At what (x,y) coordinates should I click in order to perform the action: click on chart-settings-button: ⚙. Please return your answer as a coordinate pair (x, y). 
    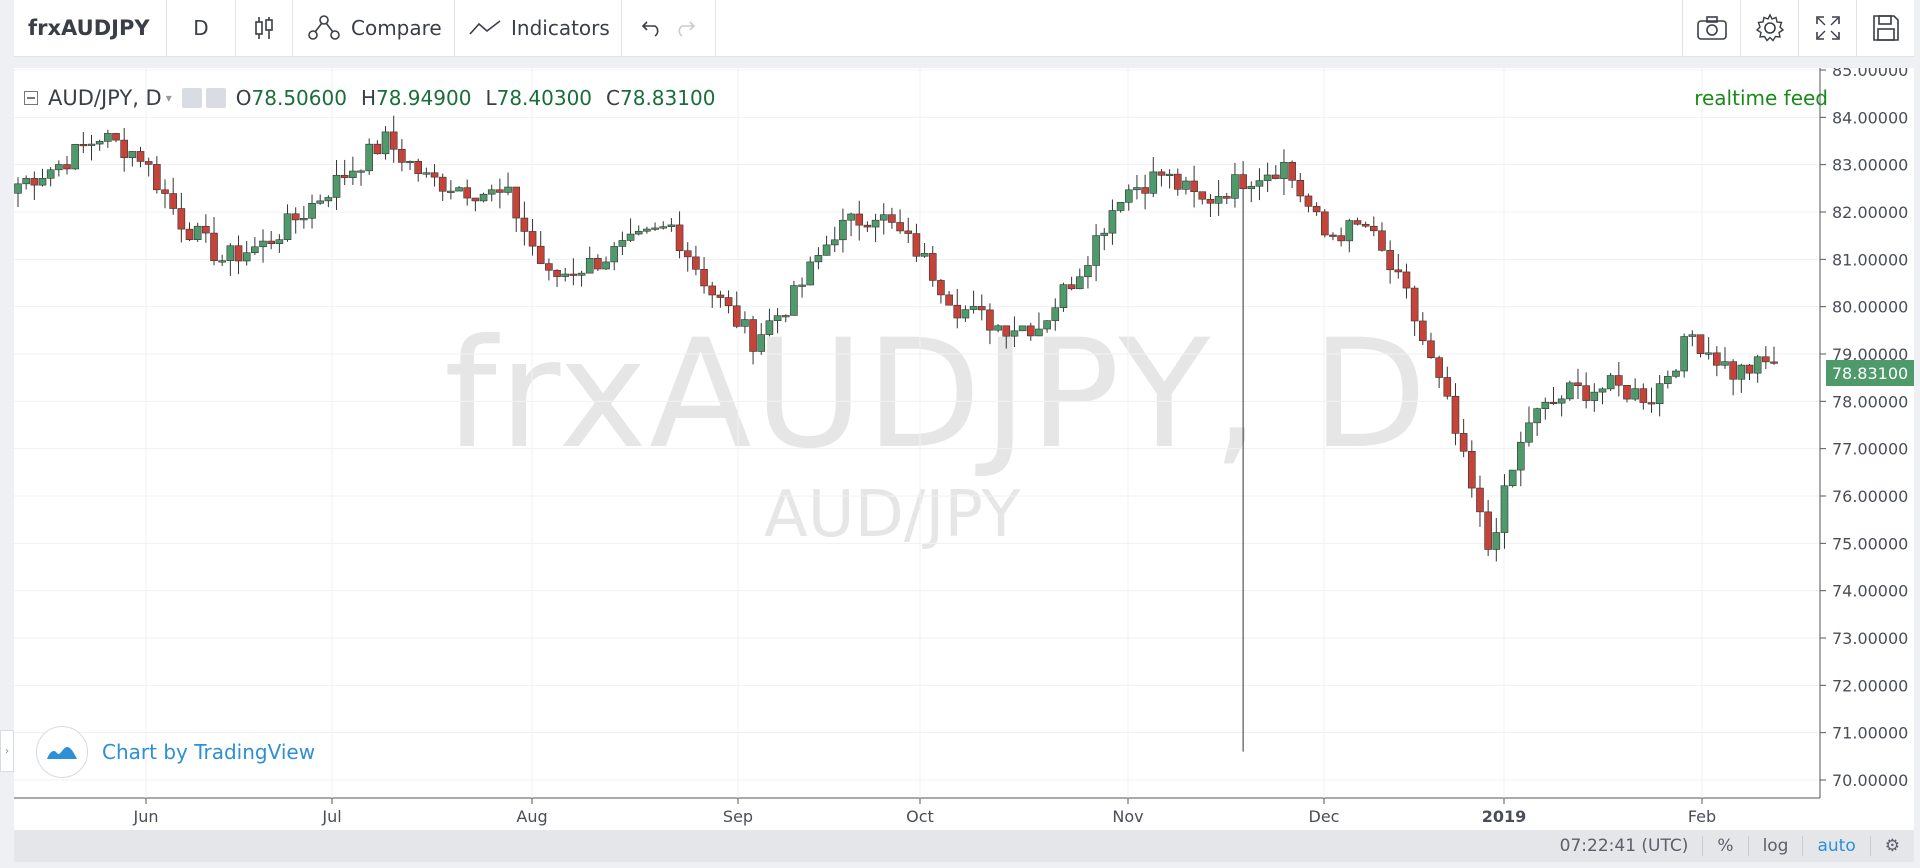
    Looking at the image, I should click on (1891, 846).